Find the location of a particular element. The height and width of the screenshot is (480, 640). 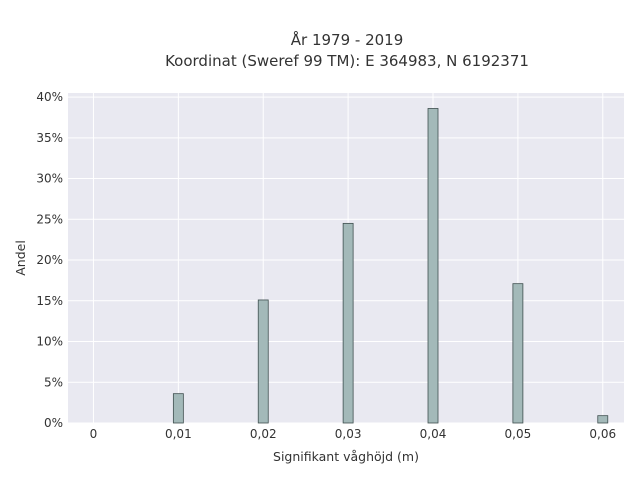

y-tick-label: 0% is located at coordinates (53, 423).